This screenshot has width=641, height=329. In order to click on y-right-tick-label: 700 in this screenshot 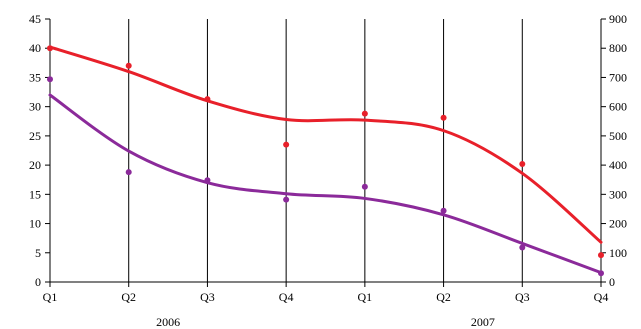, I will do `click(618, 77)`.